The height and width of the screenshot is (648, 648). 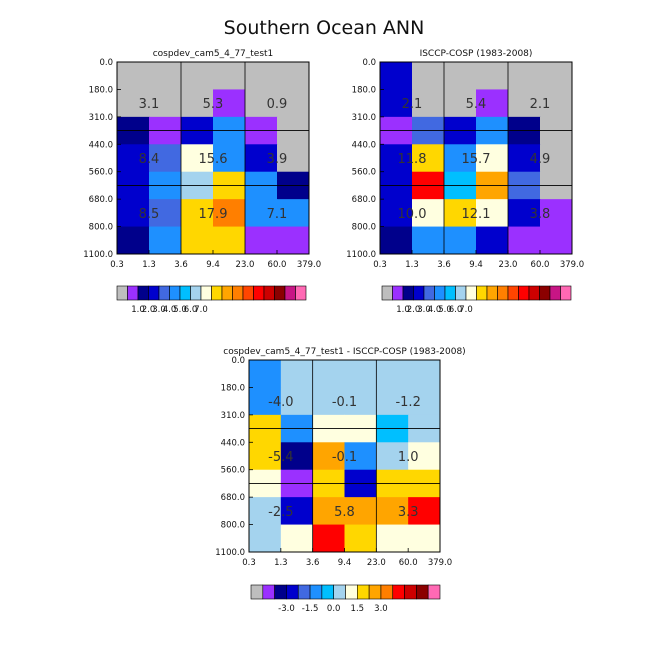 I want to click on block-value-label: 5.8, so click(x=344, y=512).